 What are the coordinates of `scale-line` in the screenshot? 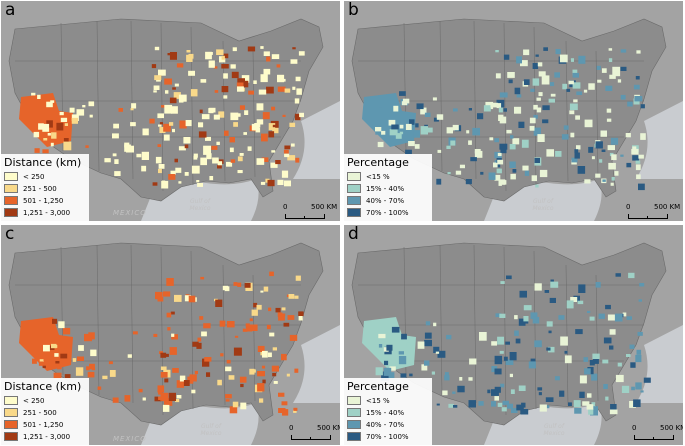 It's located at (305, 216).